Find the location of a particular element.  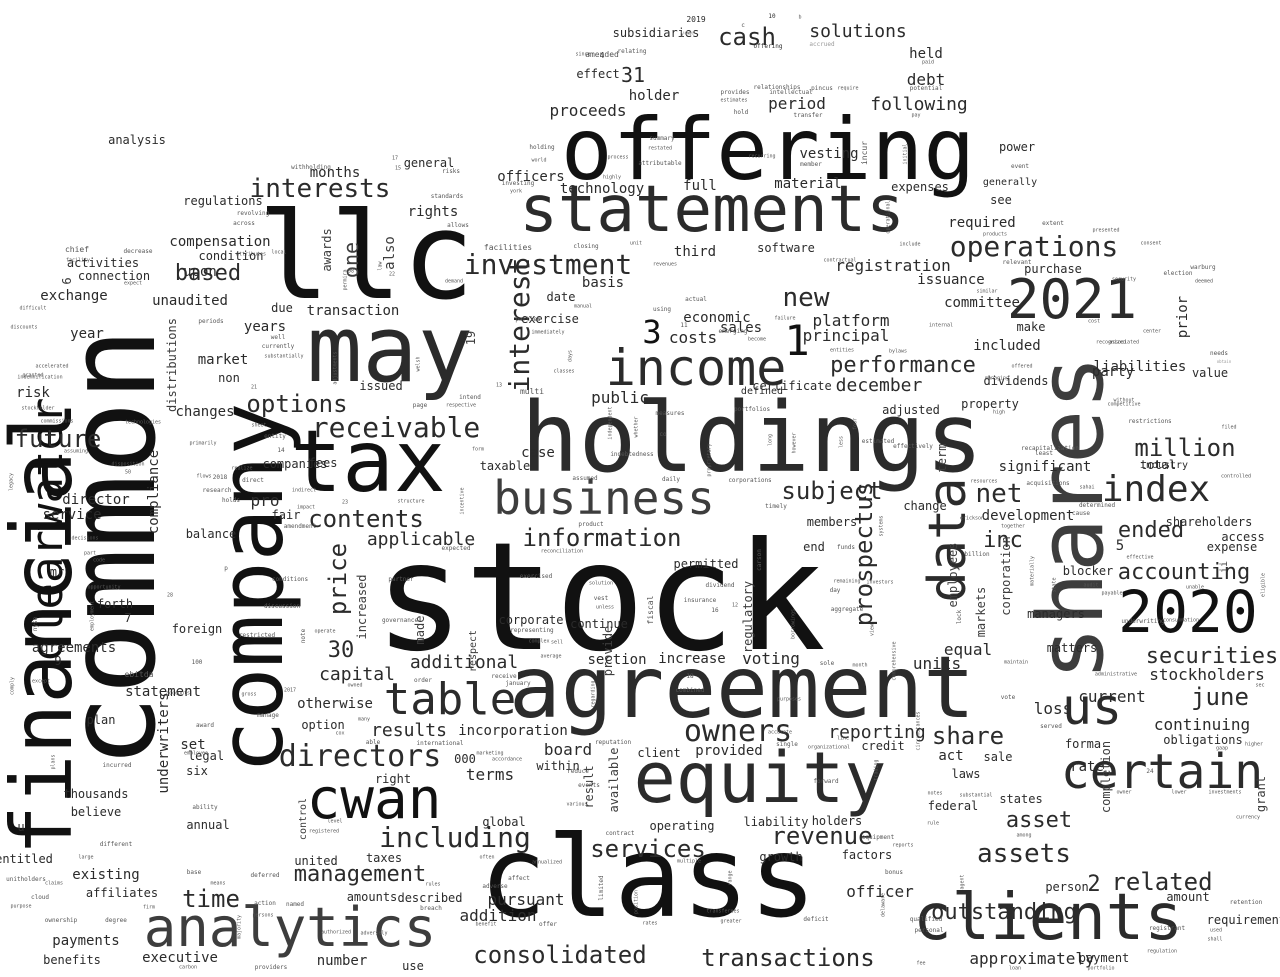

word-effective: effective is located at coordinates (1140, 557).